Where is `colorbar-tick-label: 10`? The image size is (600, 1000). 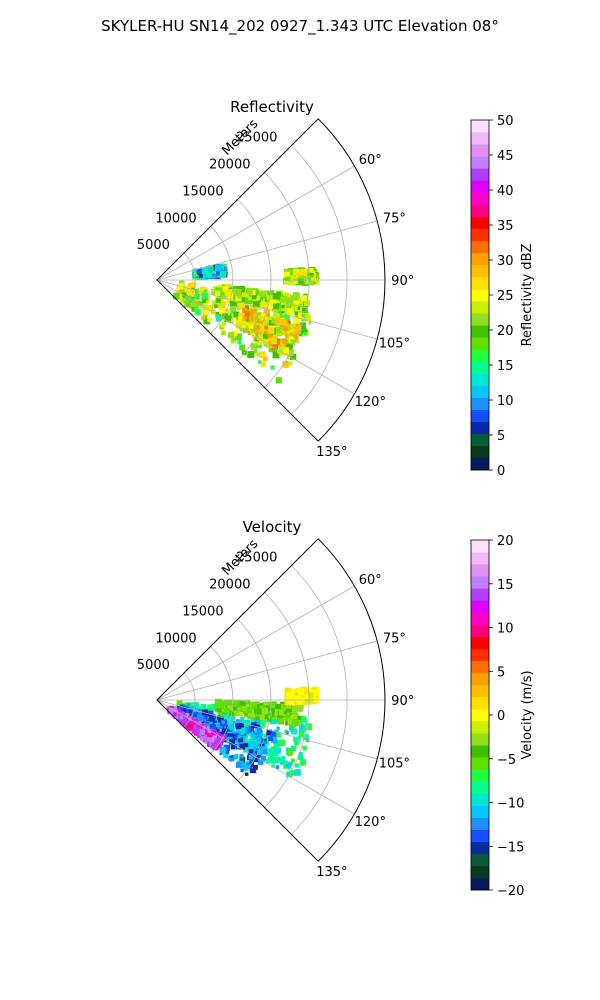
colorbar-tick-label: 10 is located at coordinates (505, 401).